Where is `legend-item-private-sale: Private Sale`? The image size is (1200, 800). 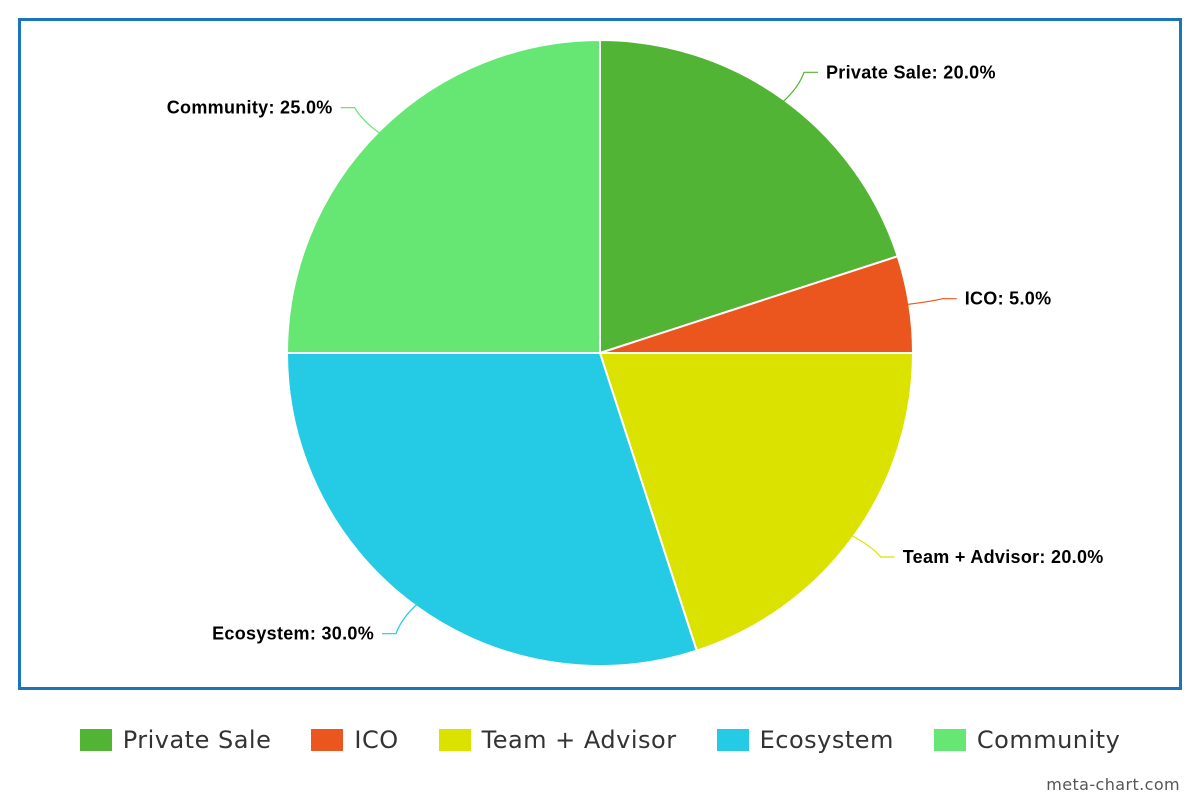
legend-item-private-sale: Private Sale is located at coordinates (175, 740).